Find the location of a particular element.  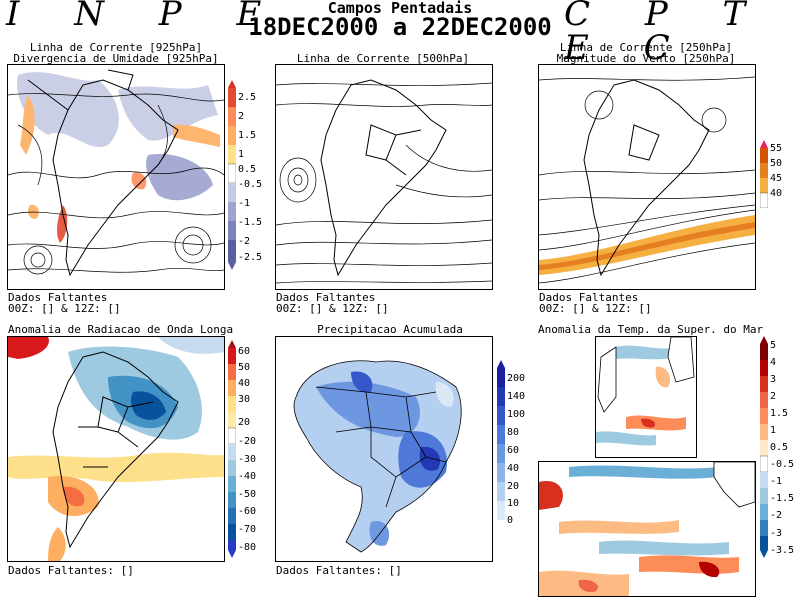

p1-missing-data-hours: 00Z: [] & 12Z: [] is located at coordinates (64, 308).